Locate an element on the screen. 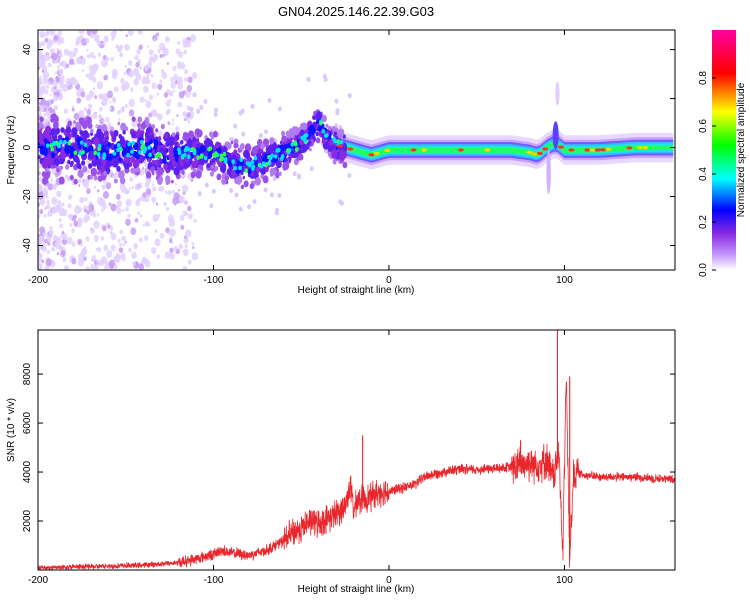 This screenshot has height=600, width=750. colorbar-gradient is located at coordinates (724, 150).